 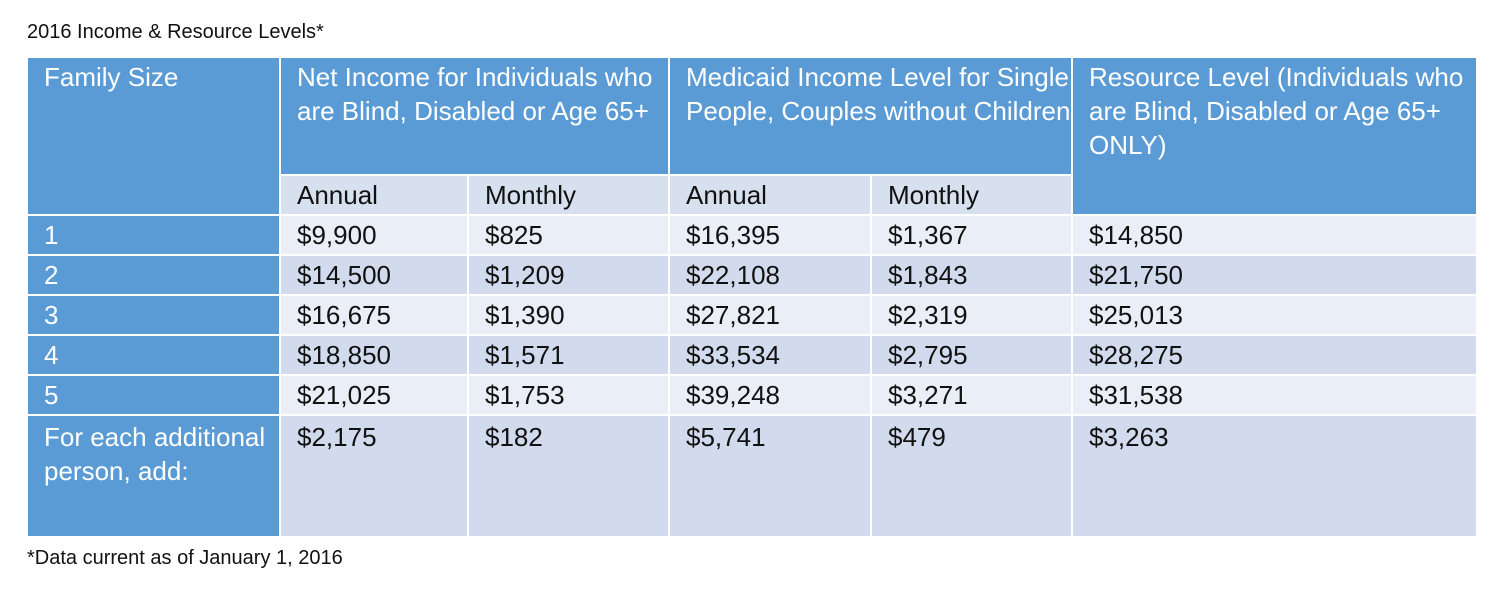 I want to click on table-row: 3 $16,675 $1,390 $27,821 $2,319 $25,013, so click(x=752, y=315).